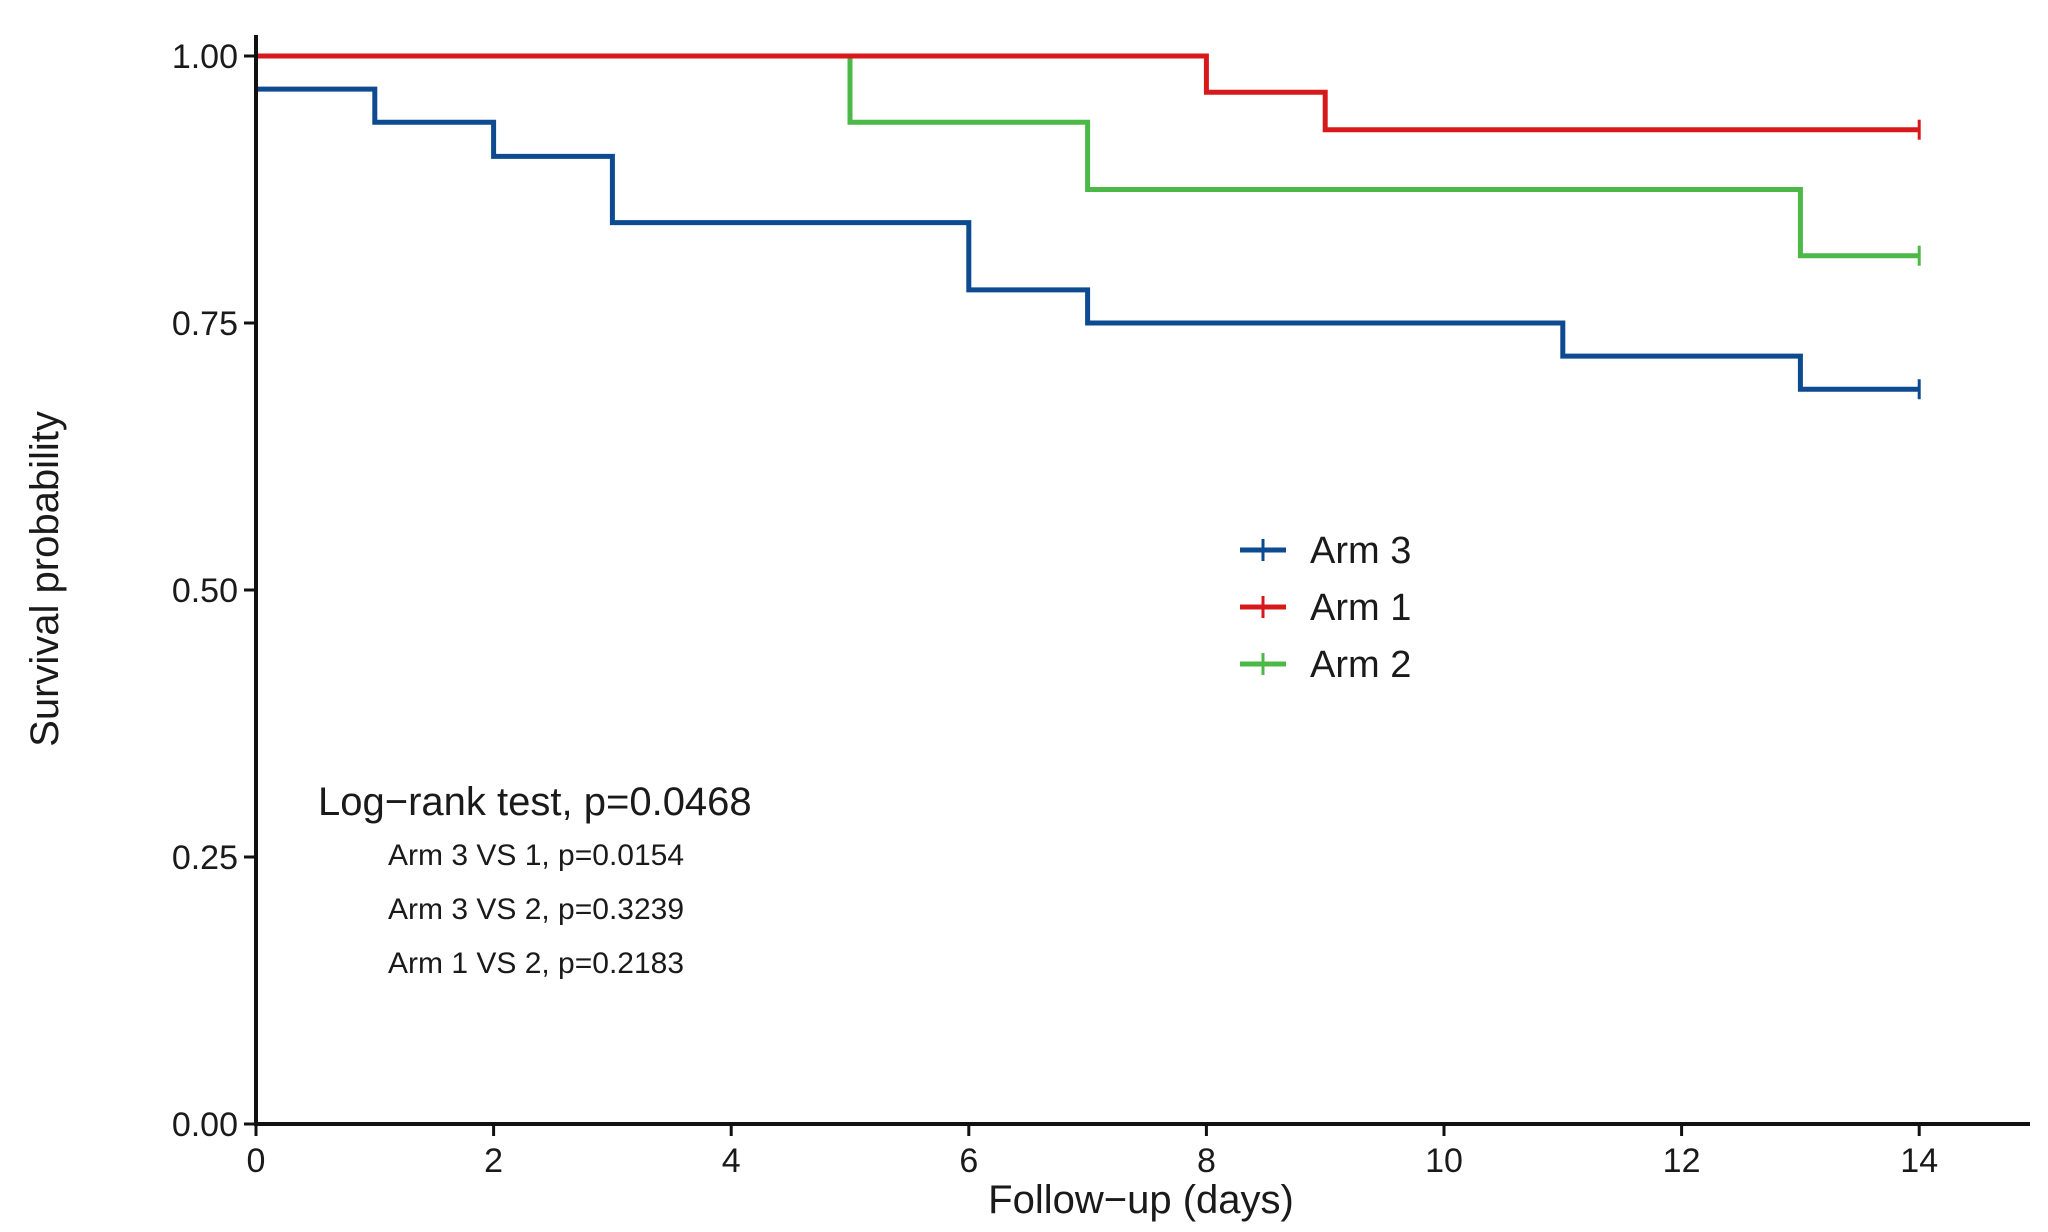 The width and height of the screenshot is (2048, 1232). I want to click on x-ticks: 0 2 4 6 8 10 12 14, so click(1092, 1152).